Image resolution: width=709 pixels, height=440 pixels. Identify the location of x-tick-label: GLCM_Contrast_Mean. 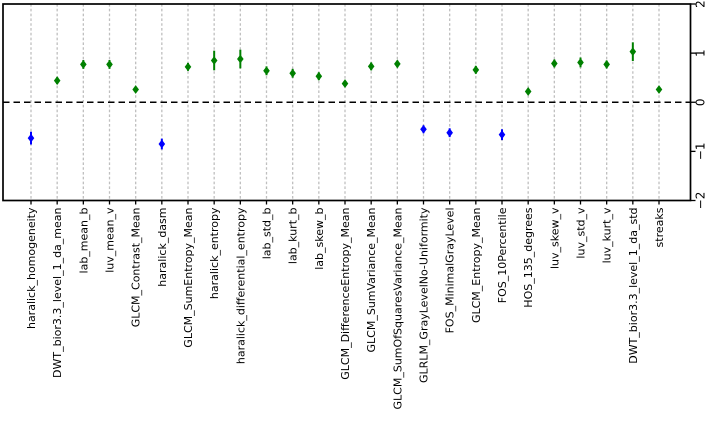
(136, 267).